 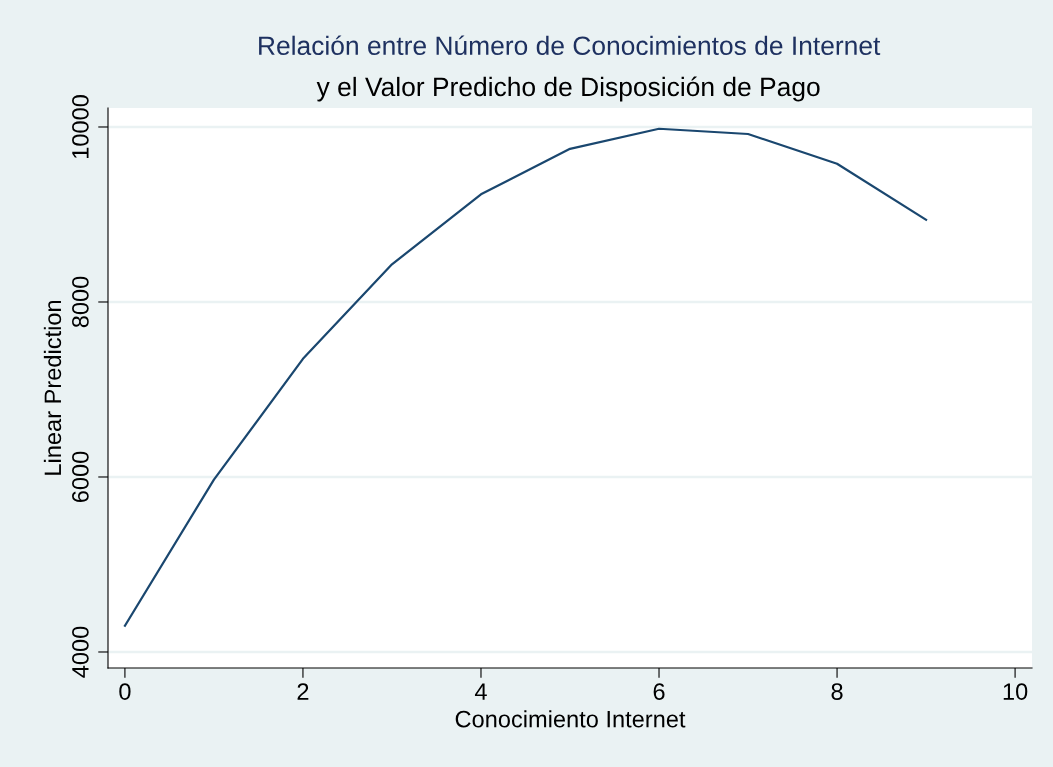 What do you see at coordinates (80, 302) in the screenshot?
I see `y-tick-label: 8000` at bounding box center [80, 302].